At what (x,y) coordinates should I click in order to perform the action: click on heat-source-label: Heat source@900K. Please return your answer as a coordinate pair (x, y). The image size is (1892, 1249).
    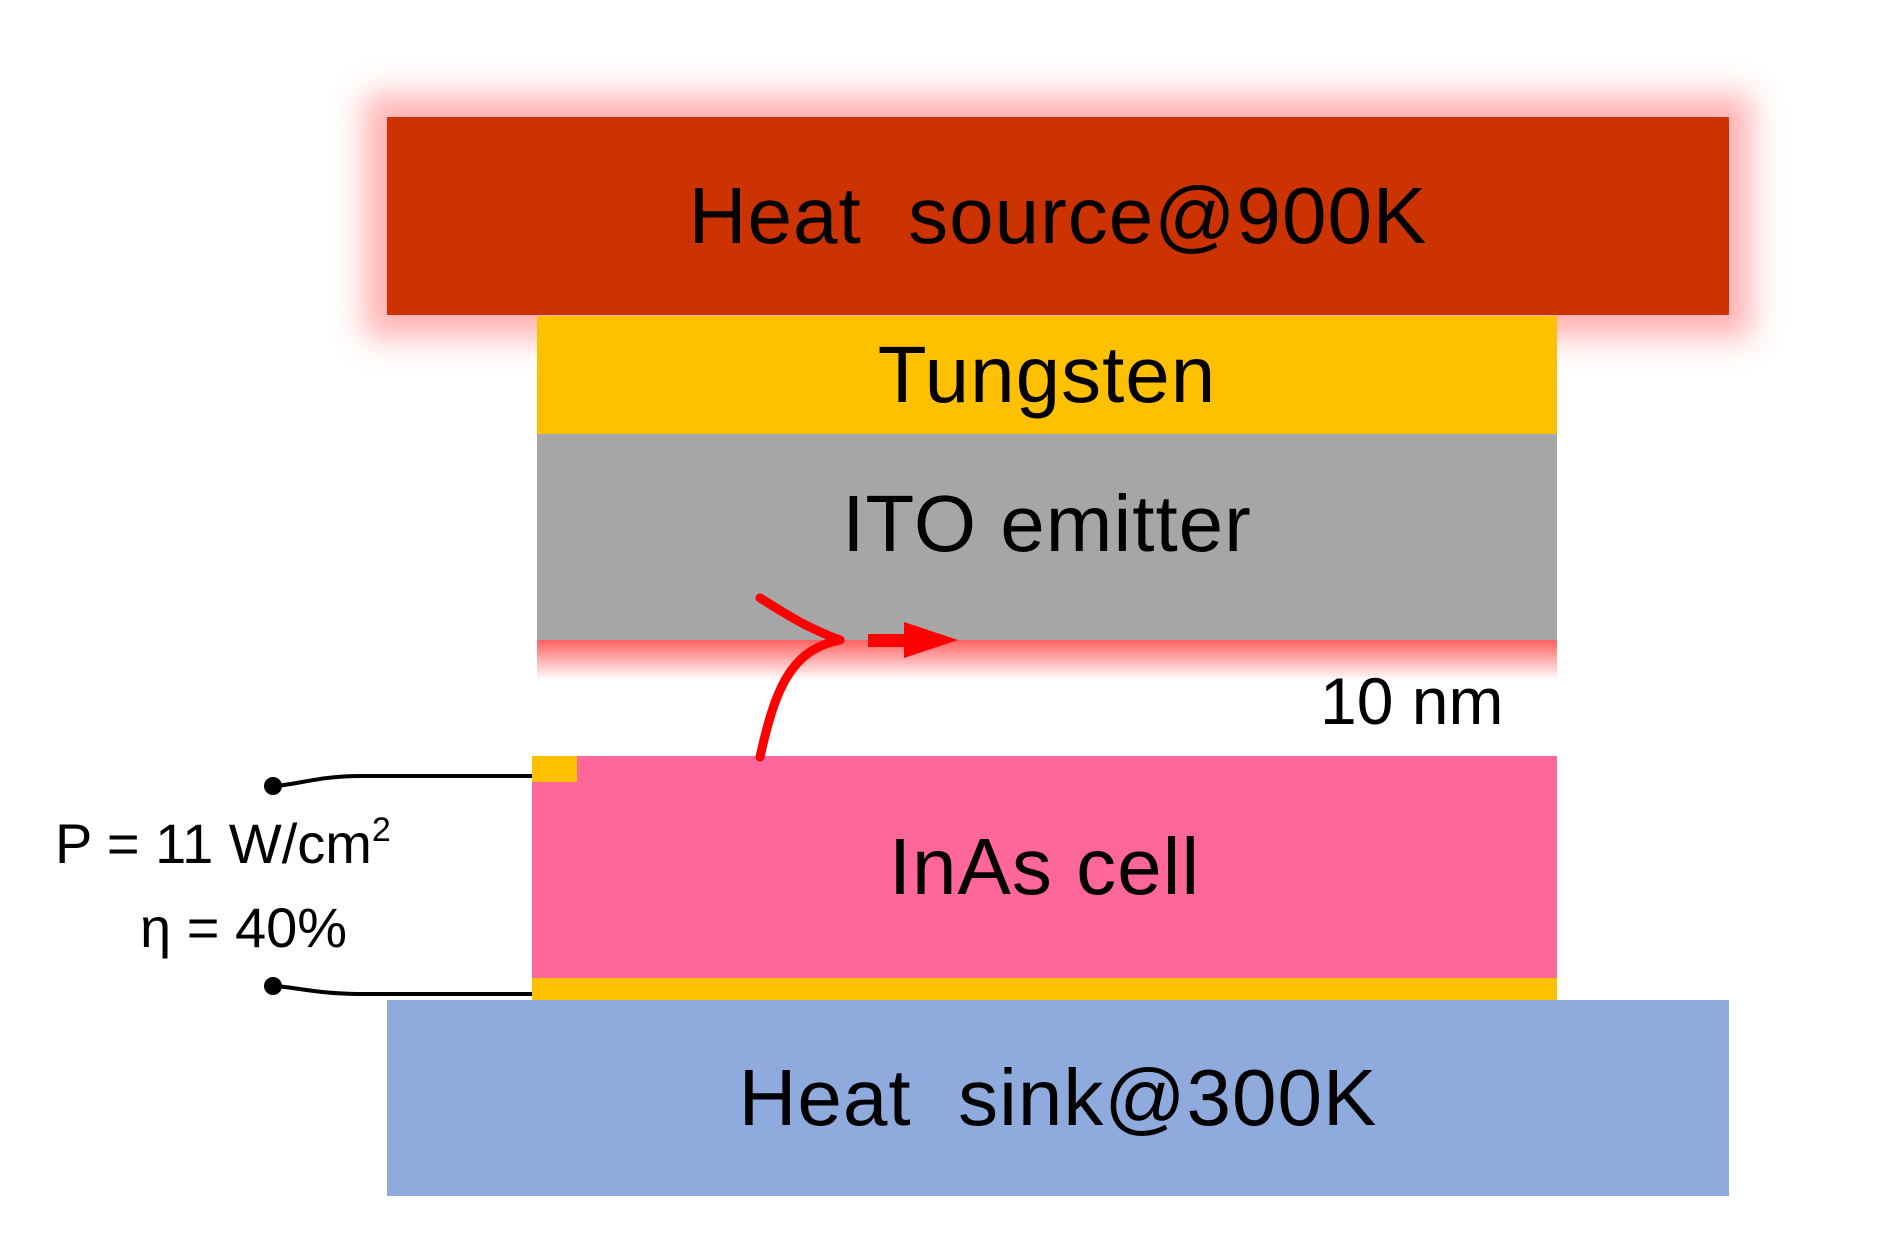
    Looking at the image, I should click on (1058, 215).